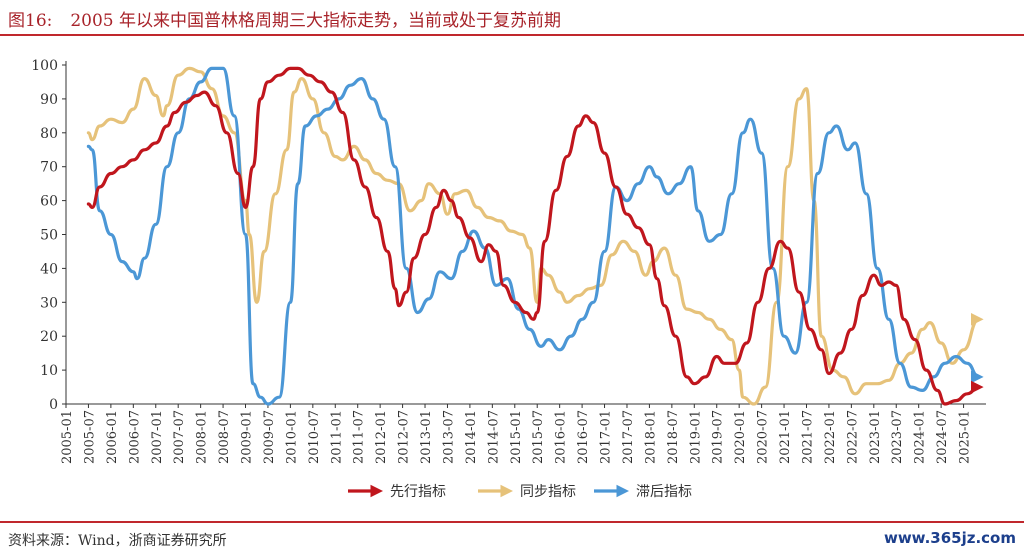  What do you see at coordinates (493, 437) in the screenshot?
I see `x-tick-label: 2014-07` at bounding box center [493, 437].